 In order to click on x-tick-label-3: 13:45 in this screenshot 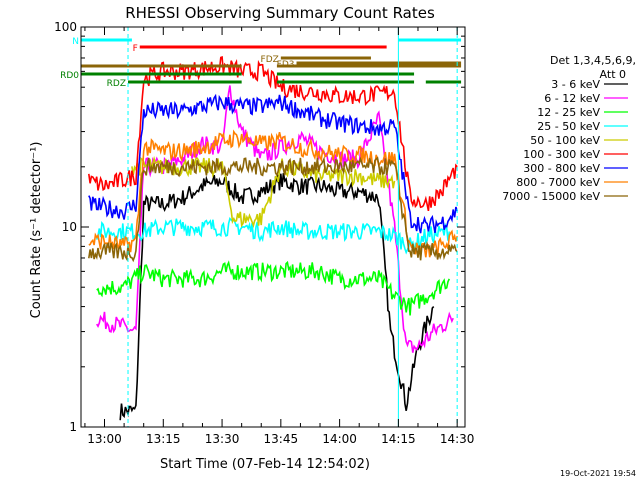, I will do `click(281, 439)`.